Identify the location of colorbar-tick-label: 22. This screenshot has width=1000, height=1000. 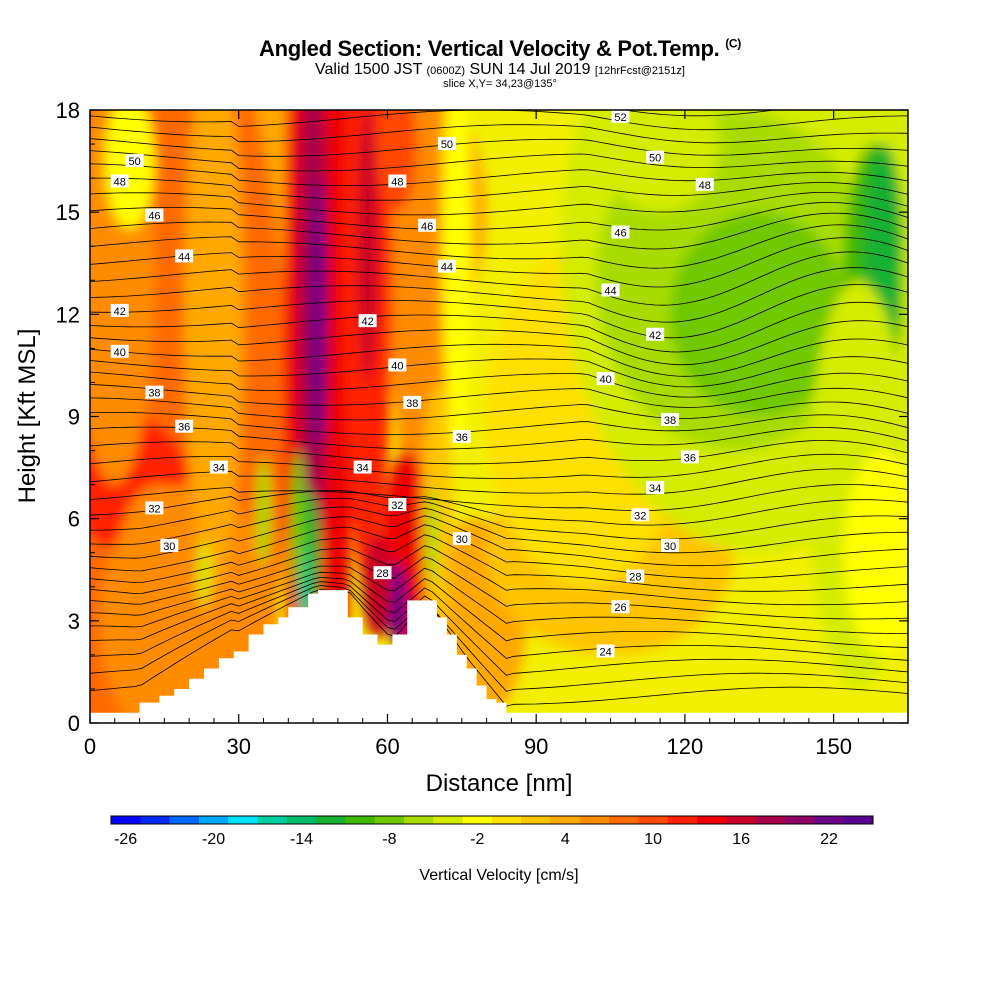
(829, 839).